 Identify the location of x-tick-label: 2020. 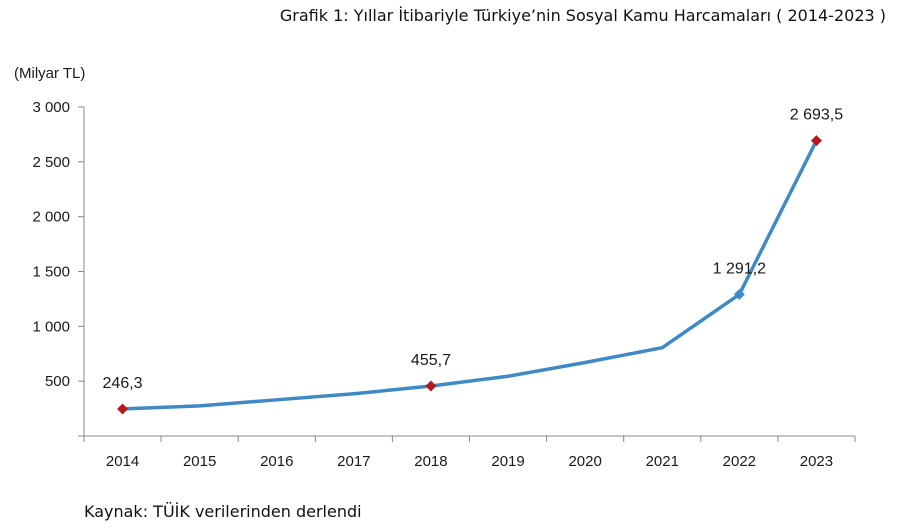
(584, 461).